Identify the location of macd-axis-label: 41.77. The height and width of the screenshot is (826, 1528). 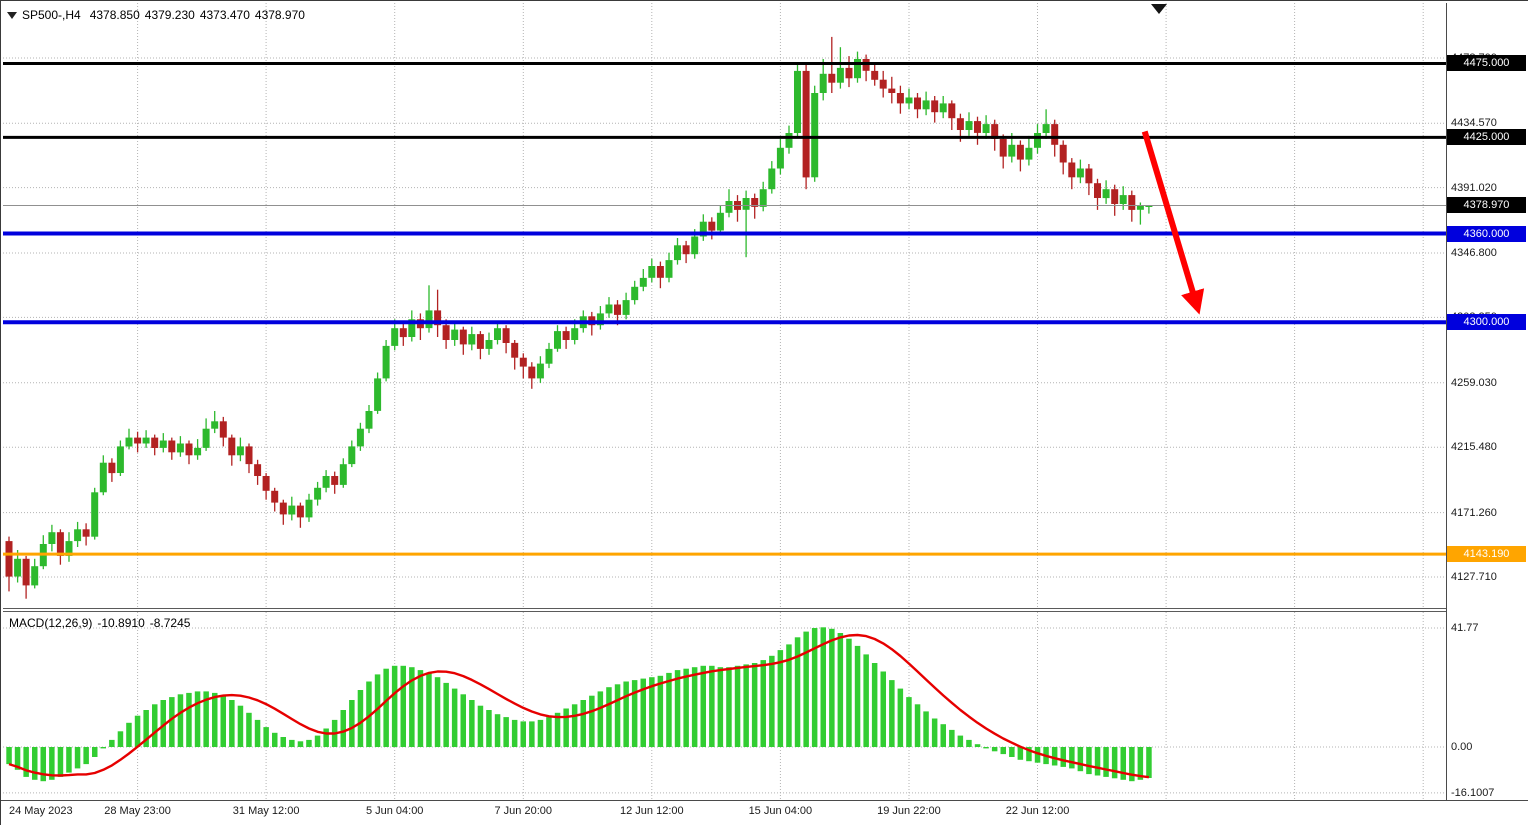
(1465, 628).